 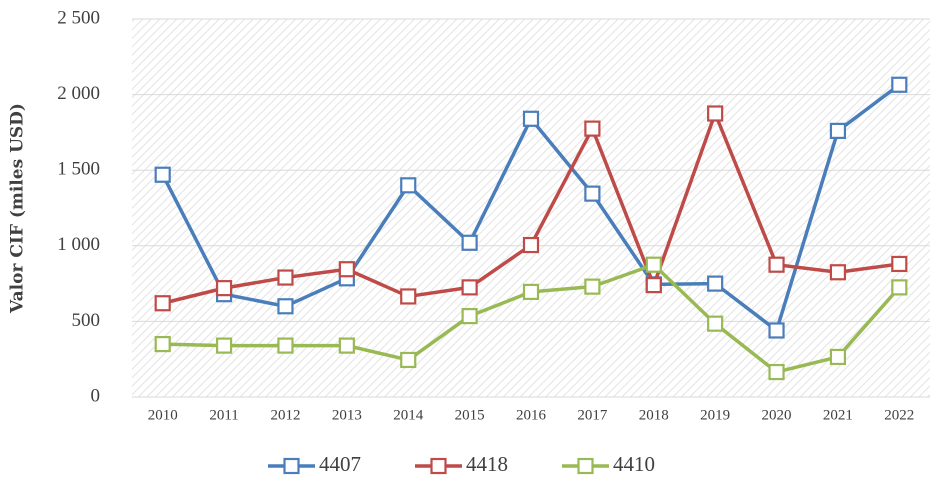 I want to click on y-tick-label: 500, so click(x=86, y=320).